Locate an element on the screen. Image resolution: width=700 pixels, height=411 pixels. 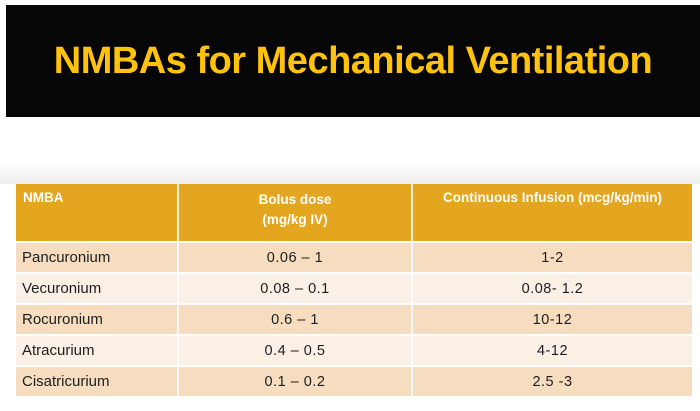
infusion-cell: 10-12 is located at coordinates (552, 320).